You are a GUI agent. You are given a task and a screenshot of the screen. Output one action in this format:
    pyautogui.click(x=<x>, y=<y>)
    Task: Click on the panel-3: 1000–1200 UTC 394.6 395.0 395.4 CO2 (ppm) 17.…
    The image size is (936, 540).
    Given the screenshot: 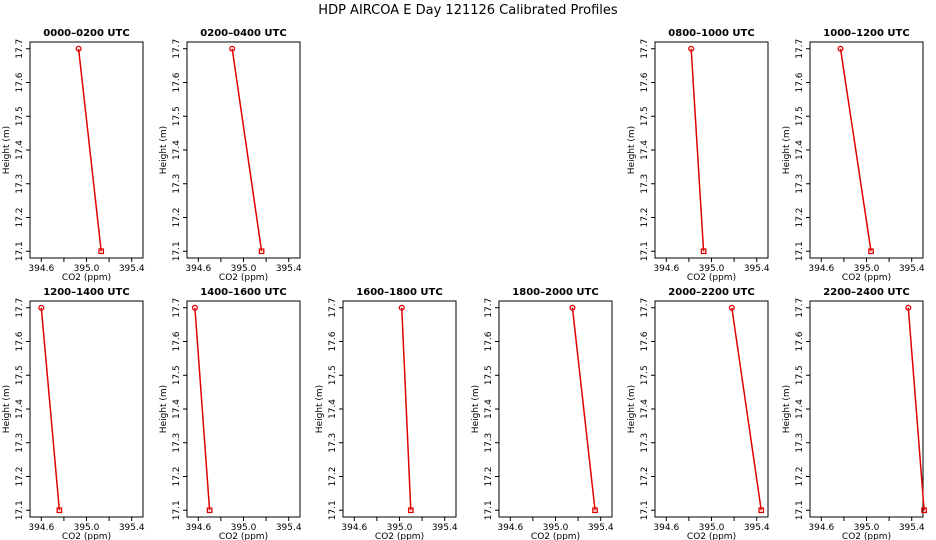 What is the action you would take?
    pyautogui.click(x=853, y=155)
    